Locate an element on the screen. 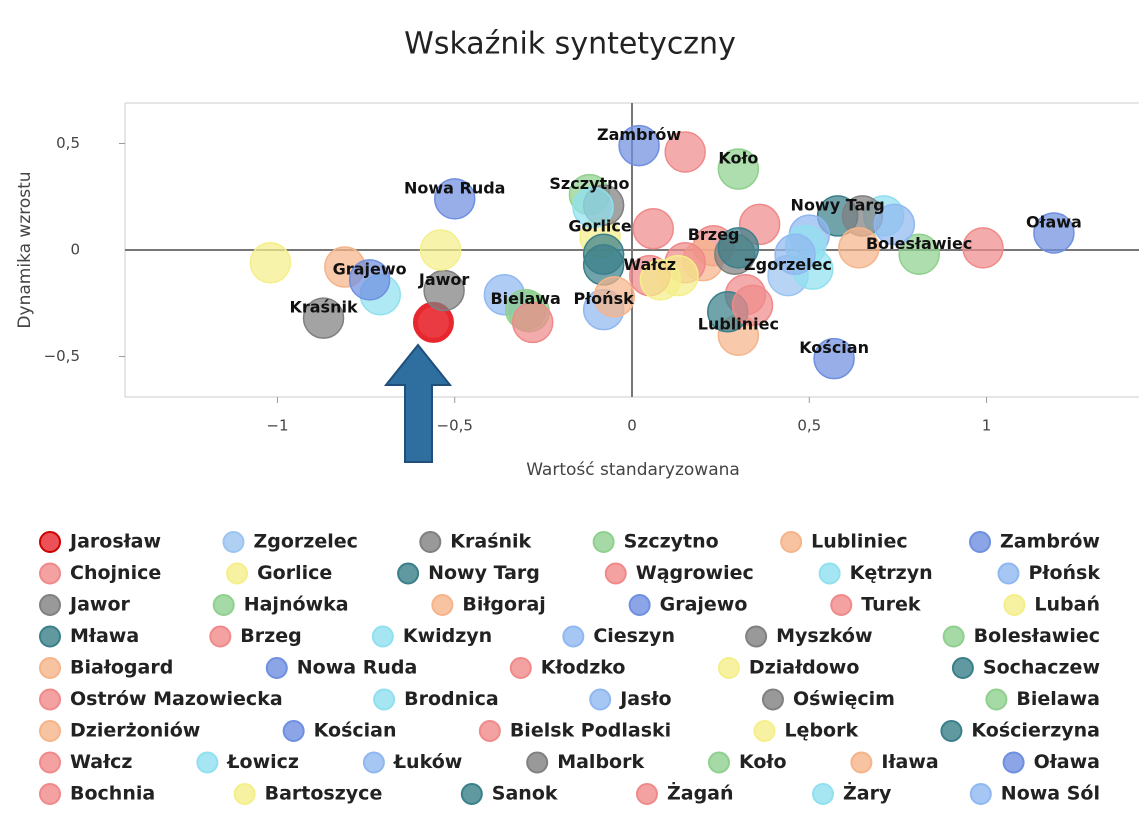  point-label: Nowa Ruda is located at coordinates (455, 187).